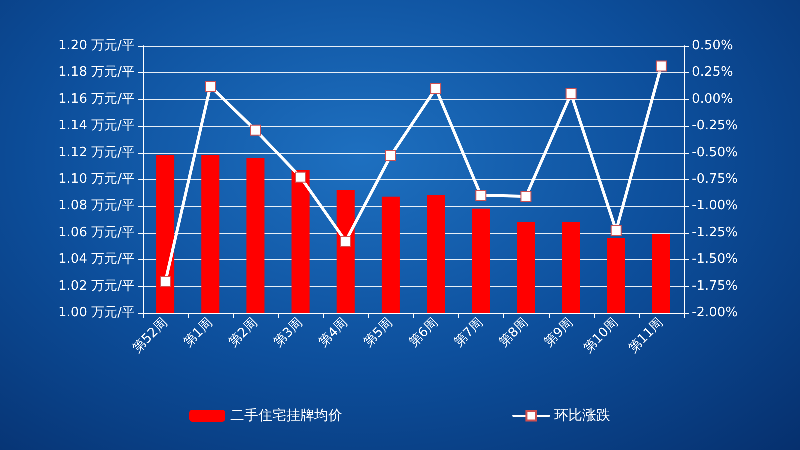 The height and width of the screenshot is (450, 800). What do you see at coordinates (244, 333) in the screenshot?
I see `x-tick-label: 第2周` at bounding box center [244, 333].